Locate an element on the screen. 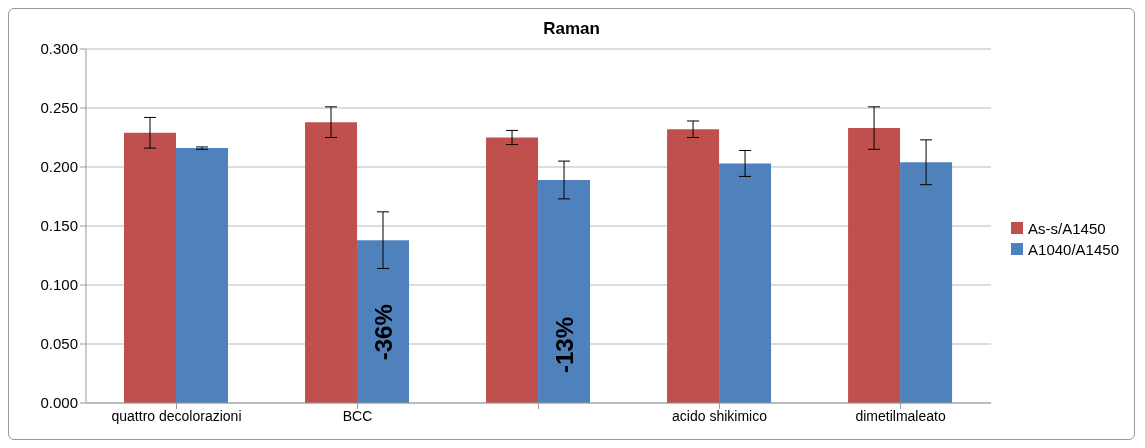  y-tick-label: 0.100 is located at coordinates (59, 285).